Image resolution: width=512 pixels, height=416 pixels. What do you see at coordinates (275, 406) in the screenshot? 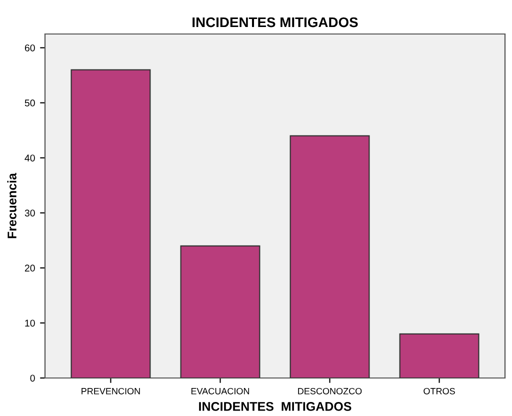
I see `x-axis-title: INCIDENTES MITIGADOS` at bounding box center [275, 406].